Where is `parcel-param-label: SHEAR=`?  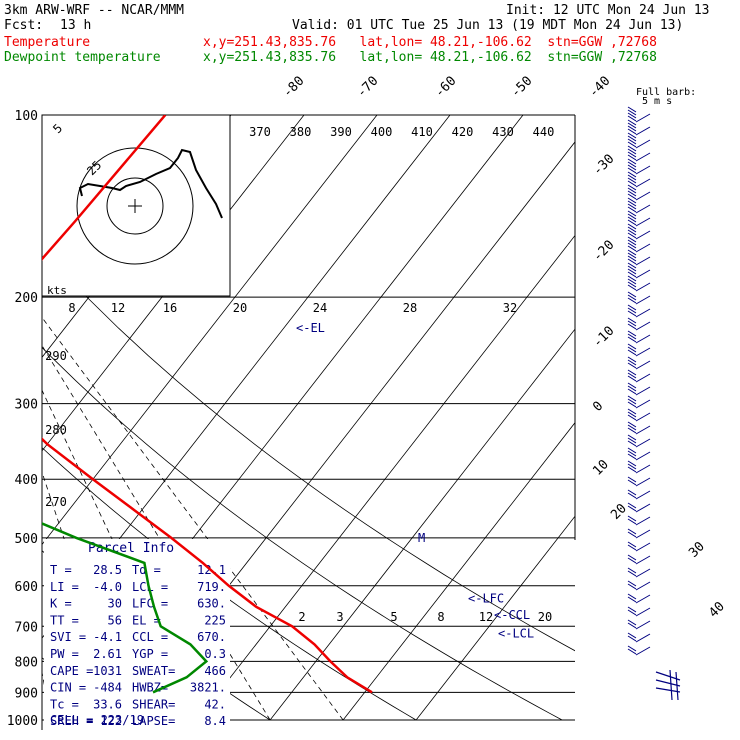 parcel-param-label: SHEAR= is located at coordinates (153, 704).